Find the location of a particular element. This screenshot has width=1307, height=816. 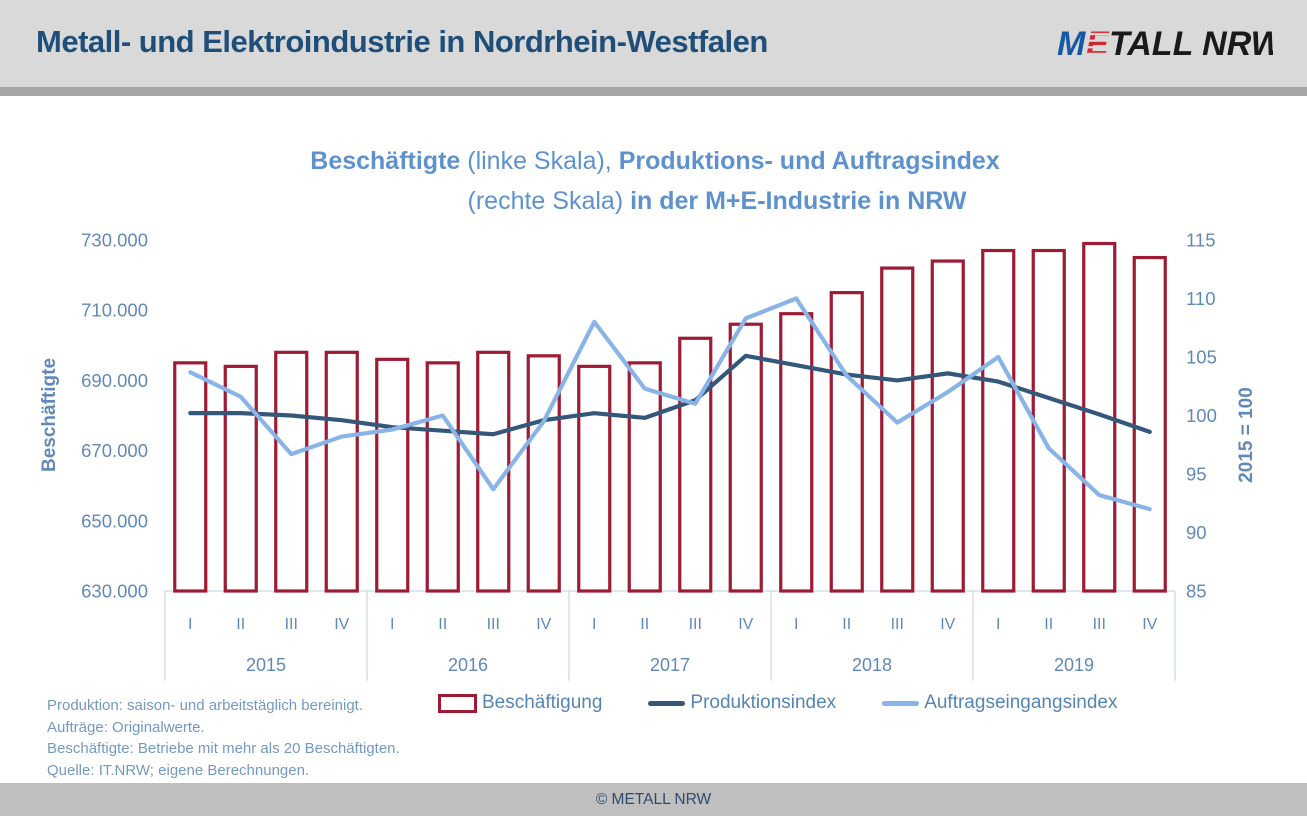

bar-2016-IV is located at coordinates (543, 473).